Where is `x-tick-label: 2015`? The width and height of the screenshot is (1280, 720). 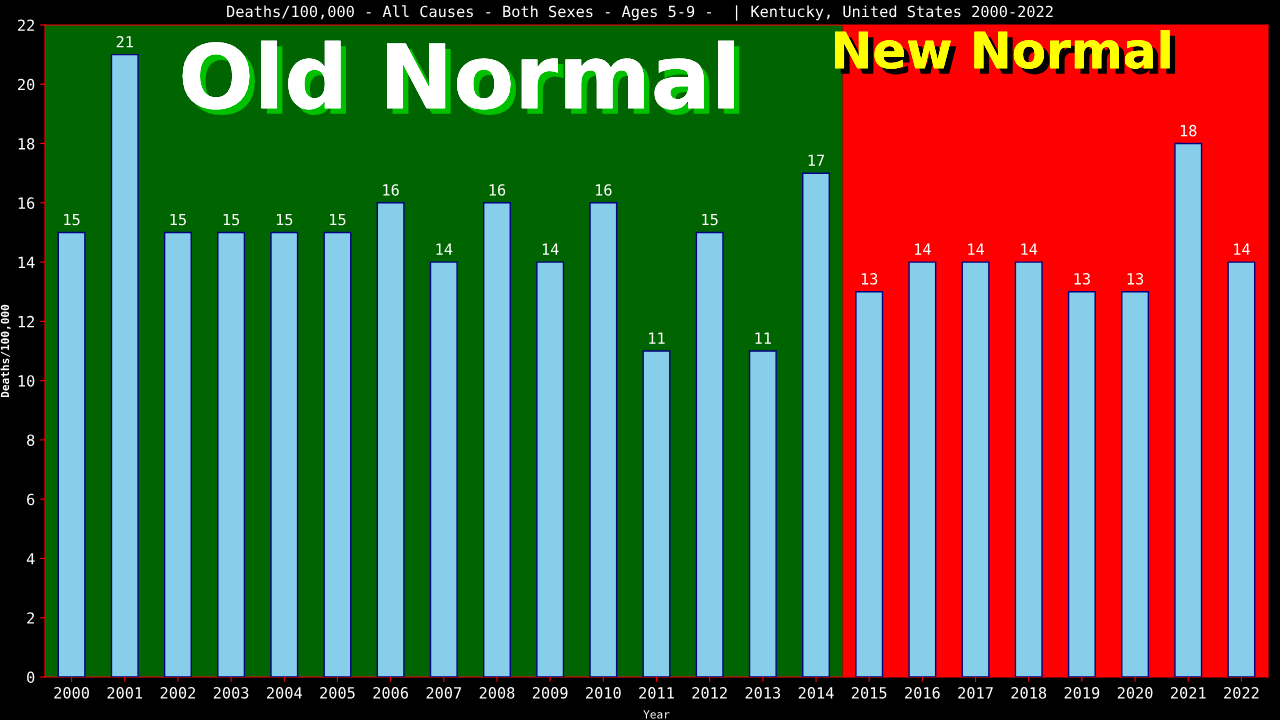
x-tick-label: 2015 is located at coordinates (869, 693).